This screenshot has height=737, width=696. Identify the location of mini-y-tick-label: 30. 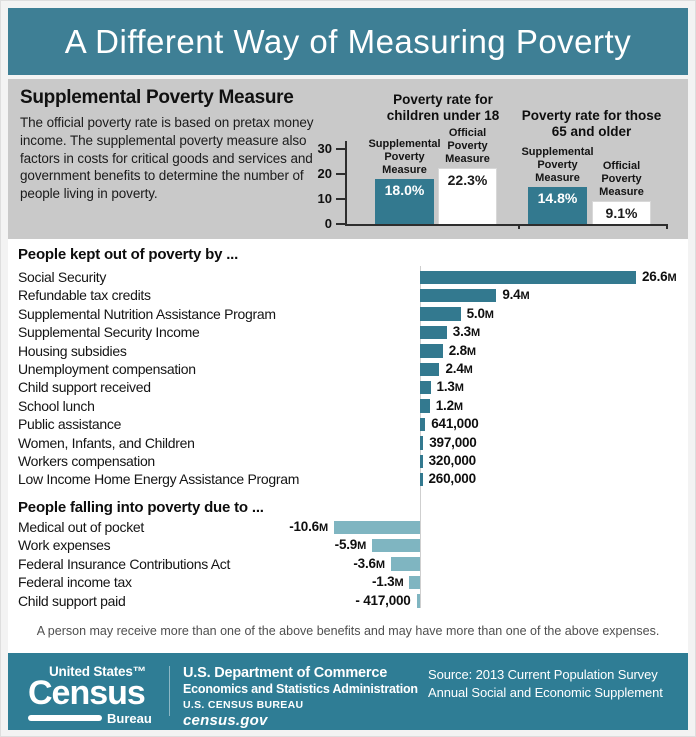
(324, 148).